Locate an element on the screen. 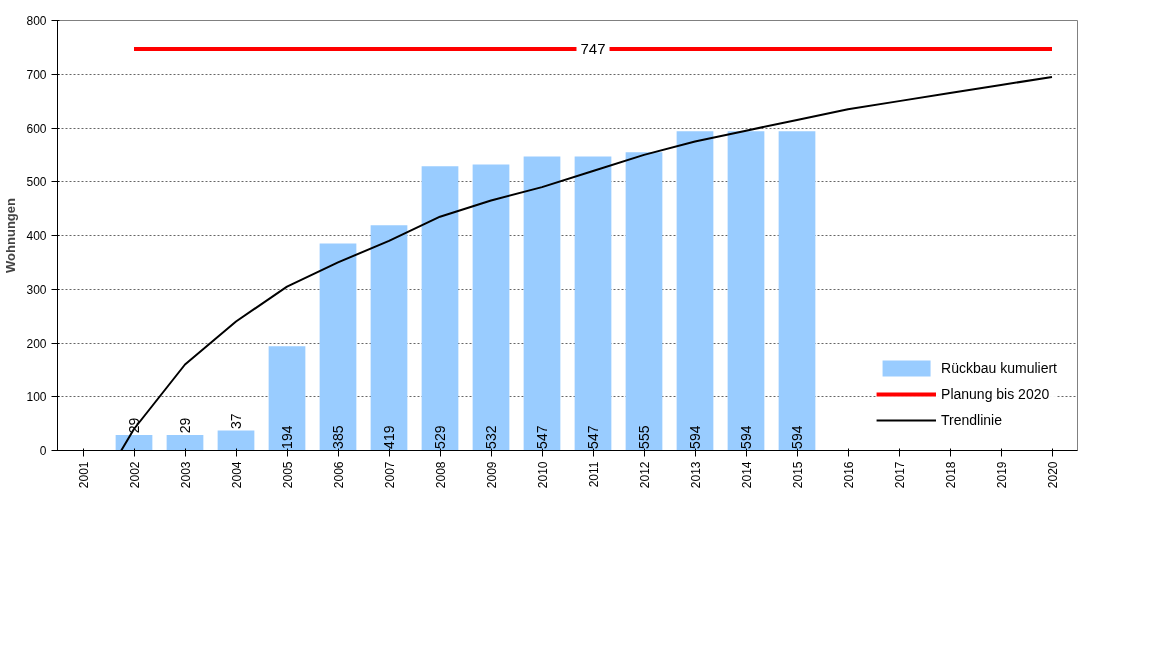  data-label: 529 is located at coordinates (440, 437).